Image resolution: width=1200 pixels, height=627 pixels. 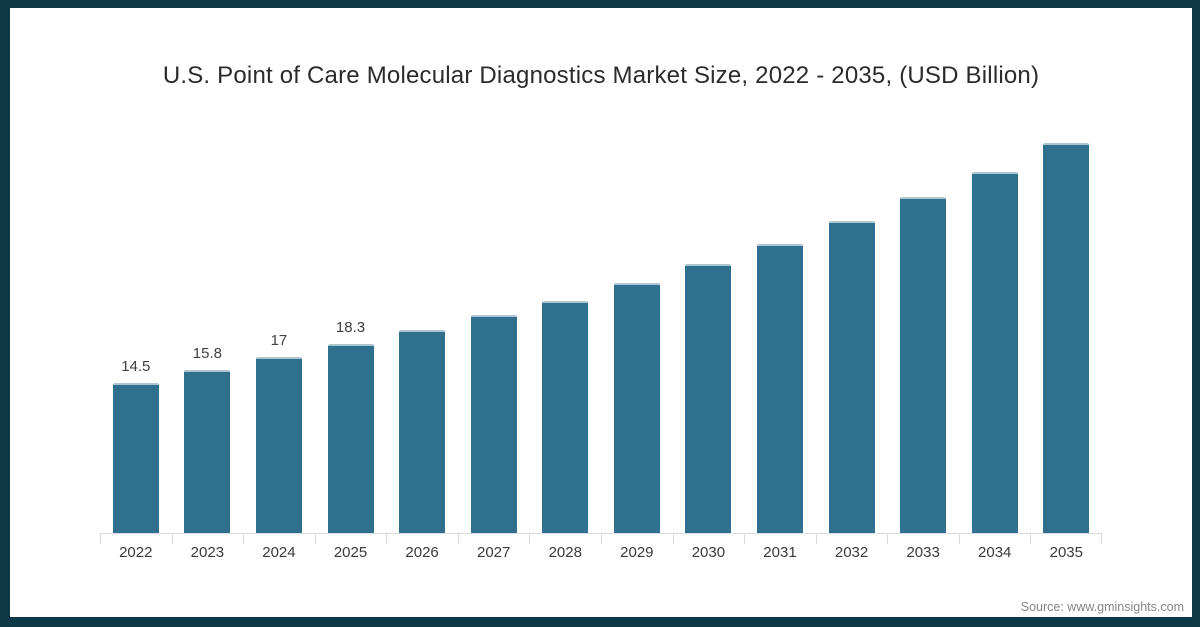 What do you see at coordinates (636, 408) in the screenshot?
I see `bar-2029` at bounding box center [636, 408].